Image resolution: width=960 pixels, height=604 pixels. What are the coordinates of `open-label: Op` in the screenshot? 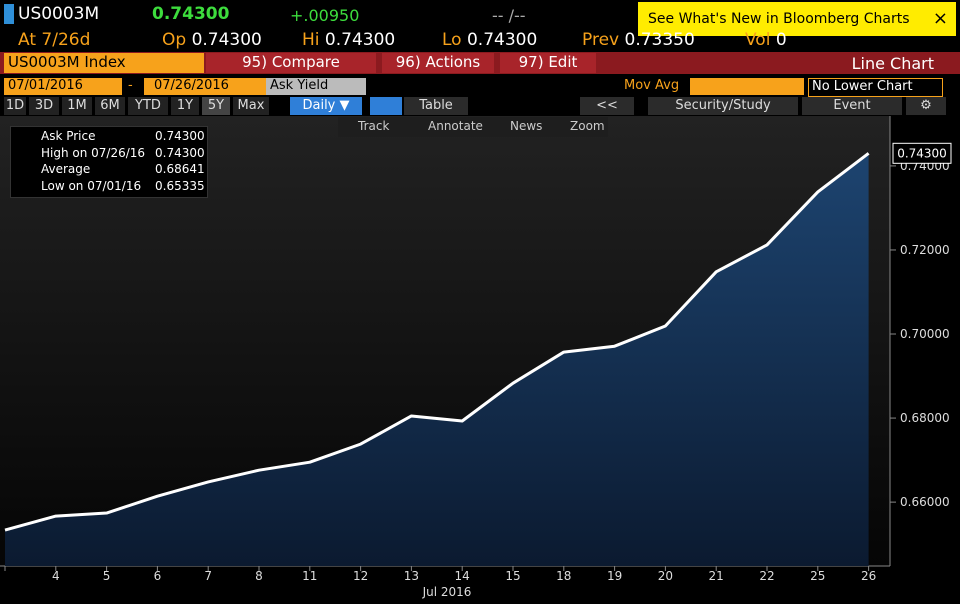 It's located at (174, 40).